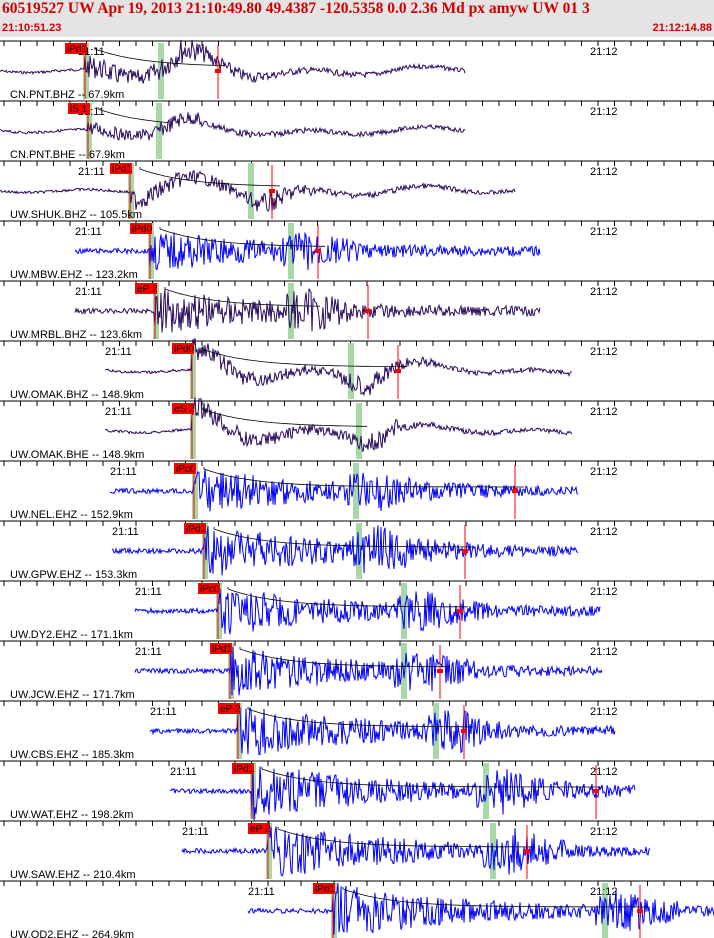 This screenshot has height=938, width=714. I want to click on trace-row: 21:11 21:12 eP 2 UW.MRBL.BHZ -- 123.6km, so click(357, 310).